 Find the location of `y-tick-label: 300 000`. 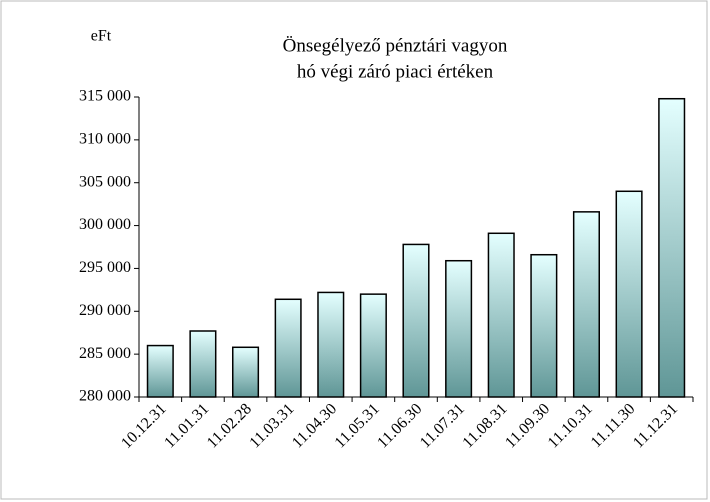

y-tick-label: 300 000 is located at coordinates (105, 224).